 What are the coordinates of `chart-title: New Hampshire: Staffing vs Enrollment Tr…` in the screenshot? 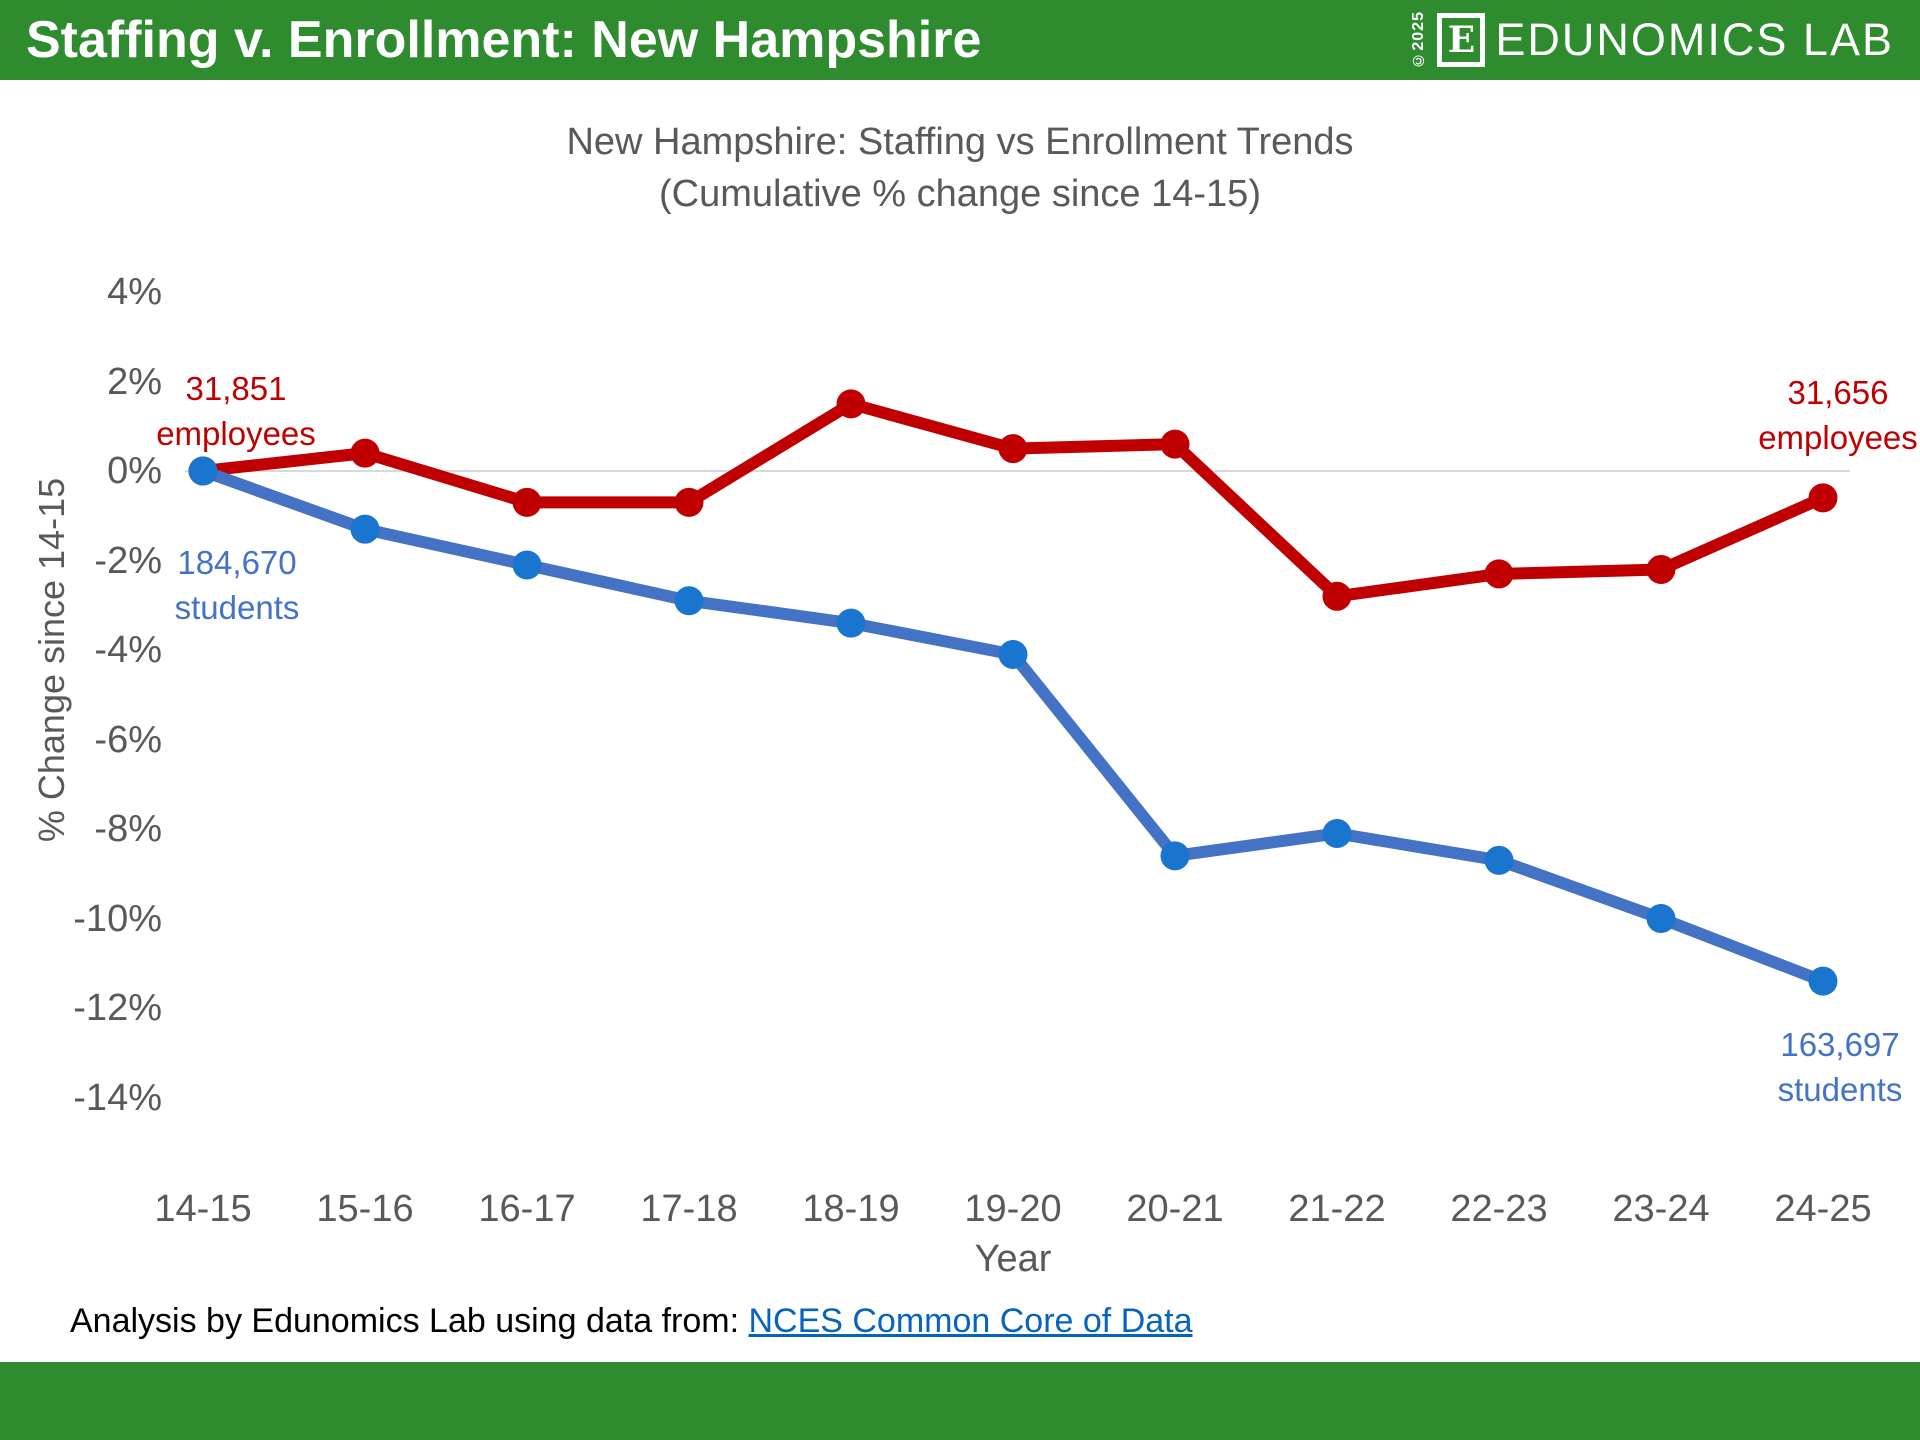 It's located at (960, 142).